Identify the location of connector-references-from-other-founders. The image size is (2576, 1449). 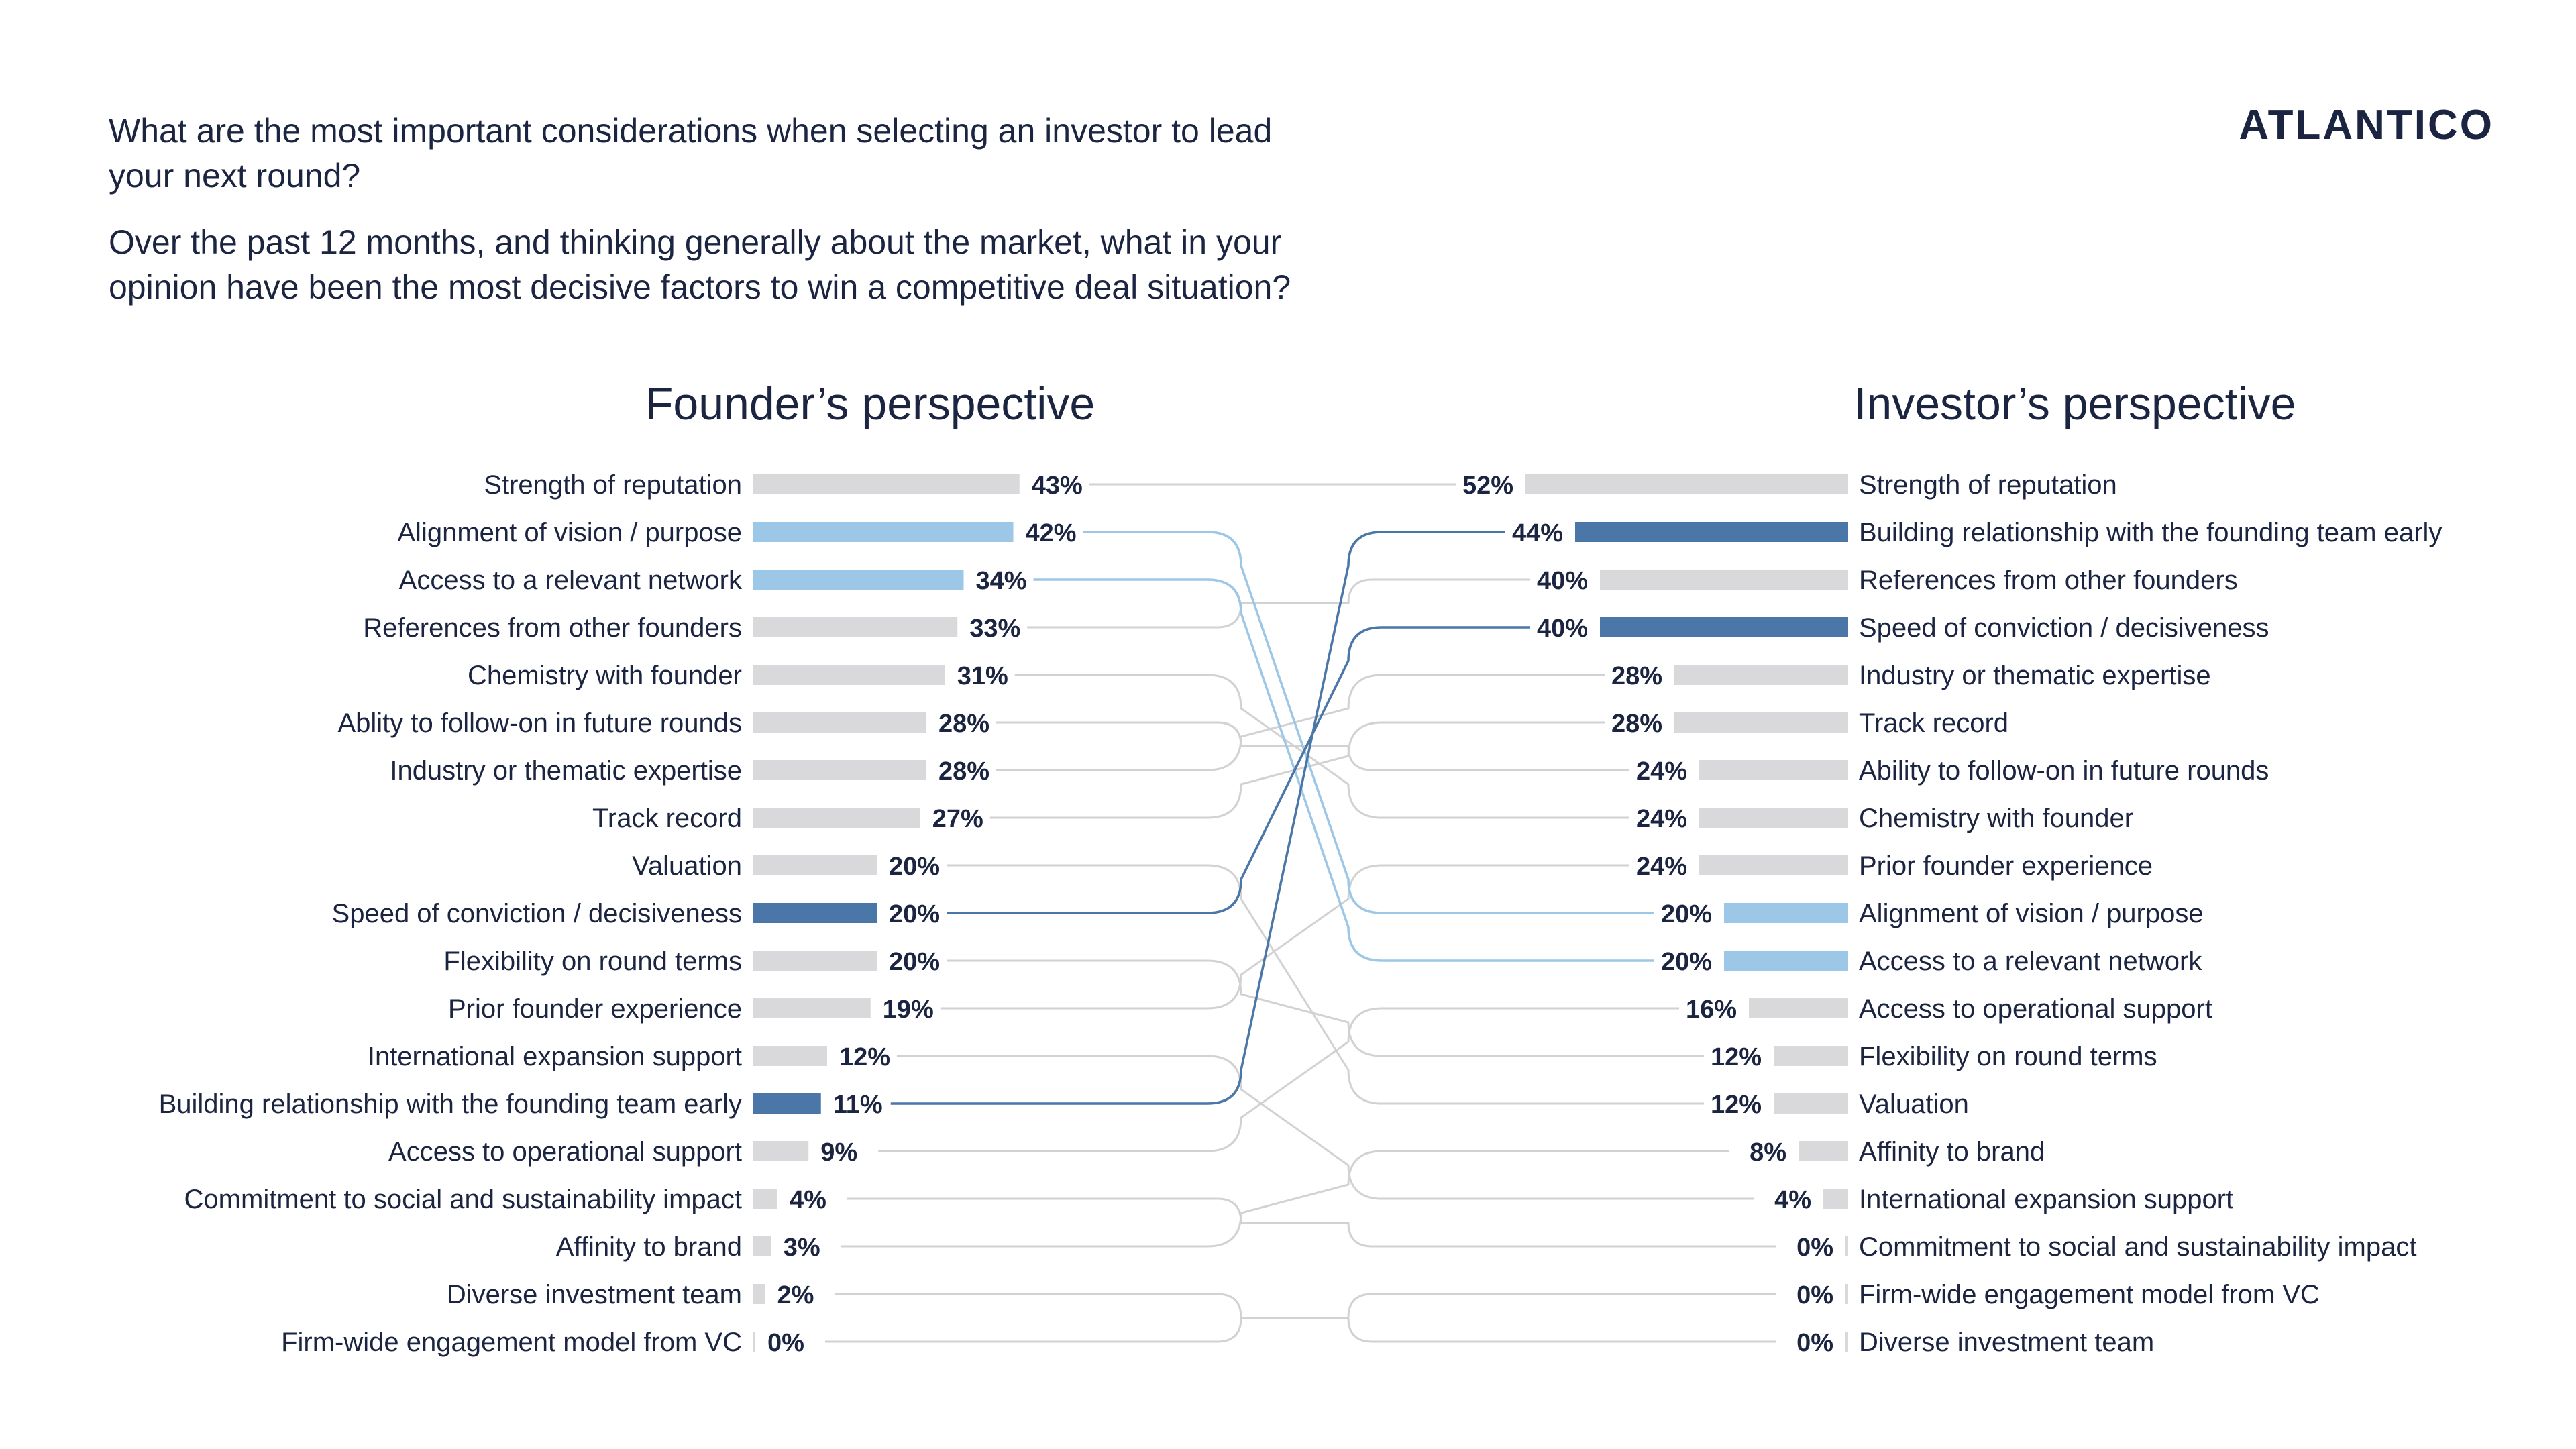
(1278, 603).